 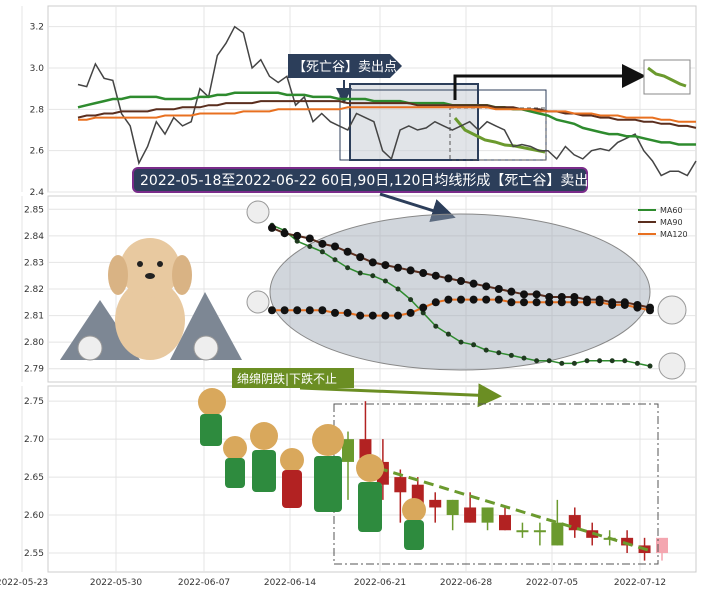 I want to click on legend-label: MA90, so click(x=671, y=222).